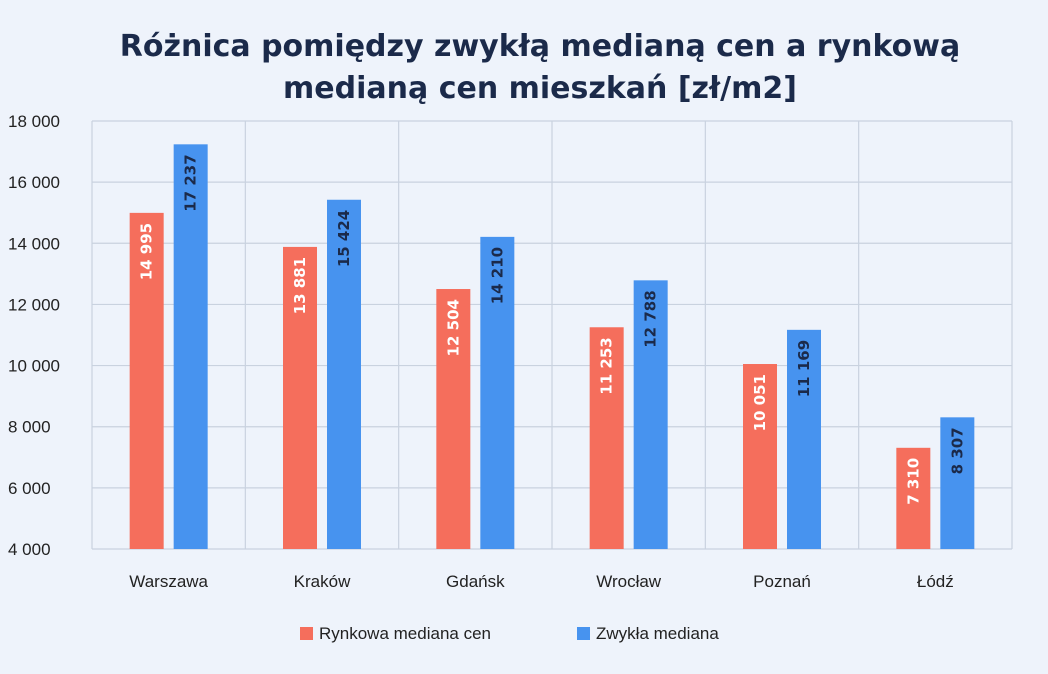  I want to click on x-category-label: Kraków, so click(322, 581).